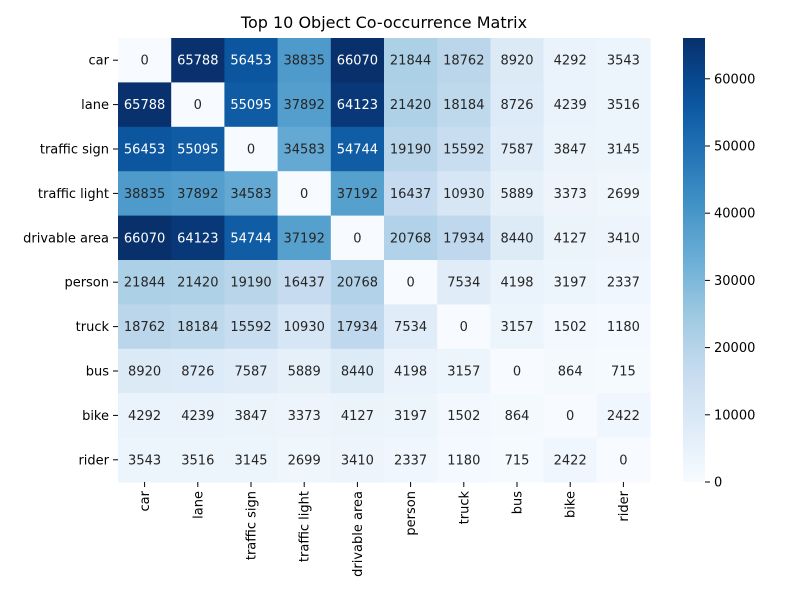 This screenshot has height=600, width=800. Describe the element at coordinates (734, 348) in the screenshot. I see `colorbar-tick-label: 20000` at that location.